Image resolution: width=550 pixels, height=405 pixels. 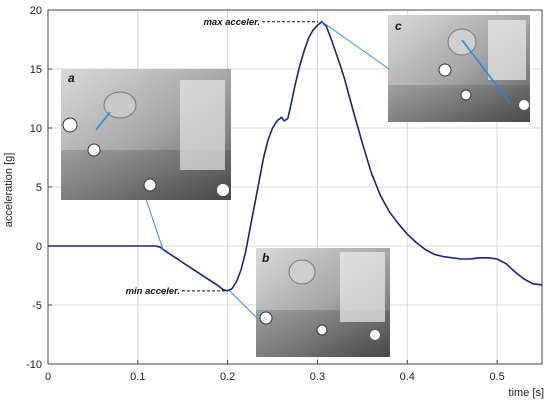 What do you see at coordinates (34, 365) in the screenshot?
I see `y-tick-label: -10` at bounding box center [34, 365].